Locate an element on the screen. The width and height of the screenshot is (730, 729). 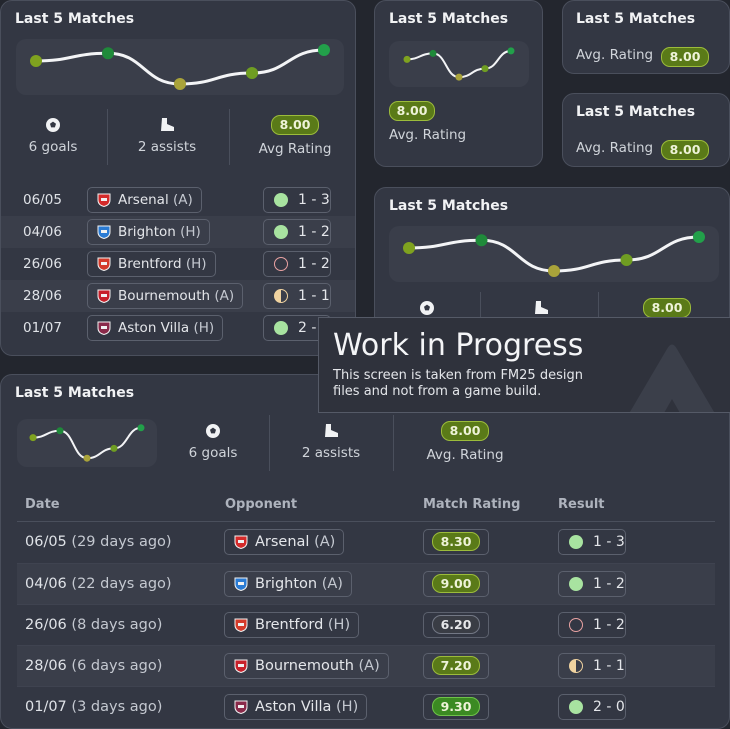
days-ago: (6 days ago) is located at coordinates (117, 666).